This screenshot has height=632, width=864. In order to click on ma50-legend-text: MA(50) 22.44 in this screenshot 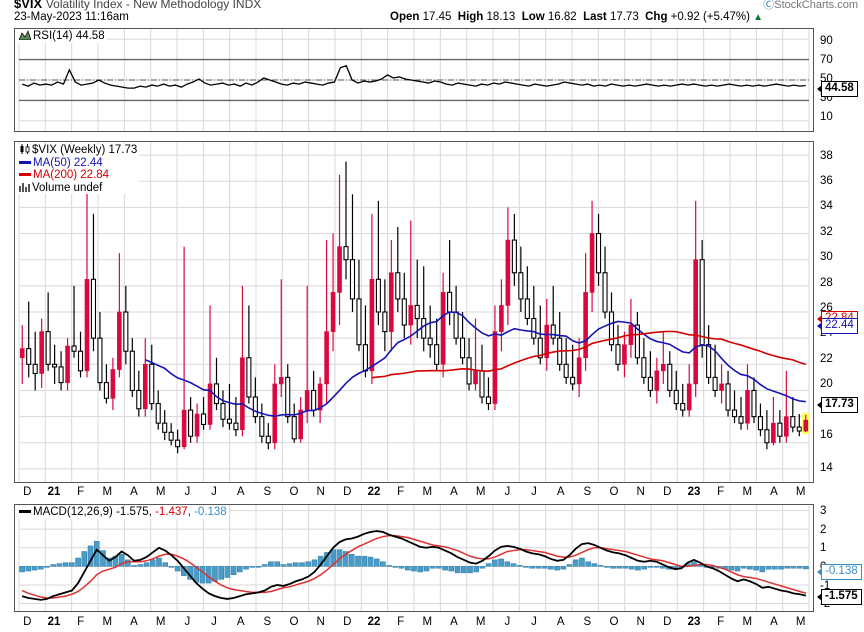, I will do `click(68, 162)`.